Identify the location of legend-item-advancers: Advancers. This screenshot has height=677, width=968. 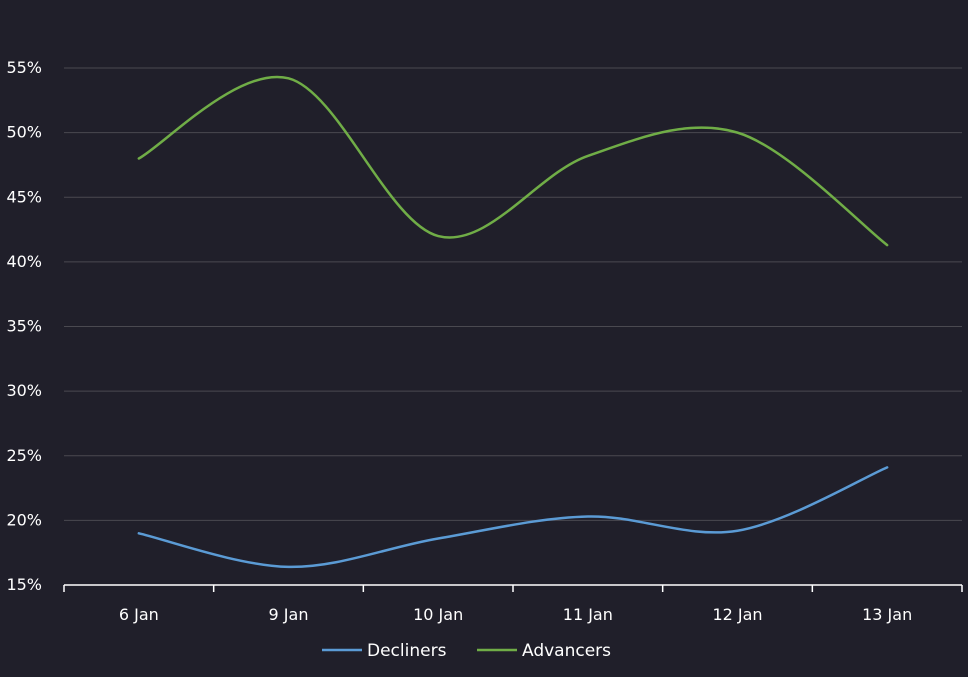
(544, 651).